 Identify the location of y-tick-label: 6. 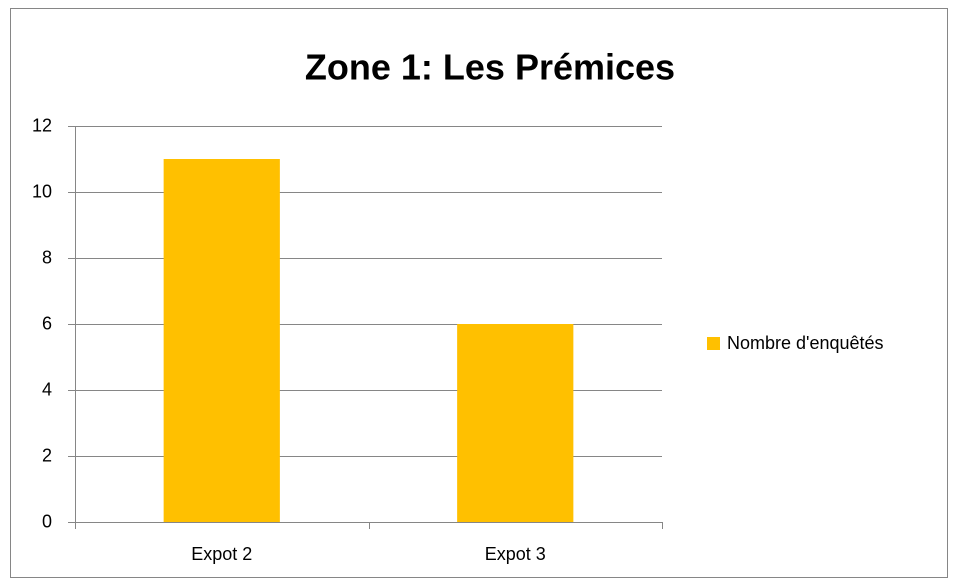
(47, 323).